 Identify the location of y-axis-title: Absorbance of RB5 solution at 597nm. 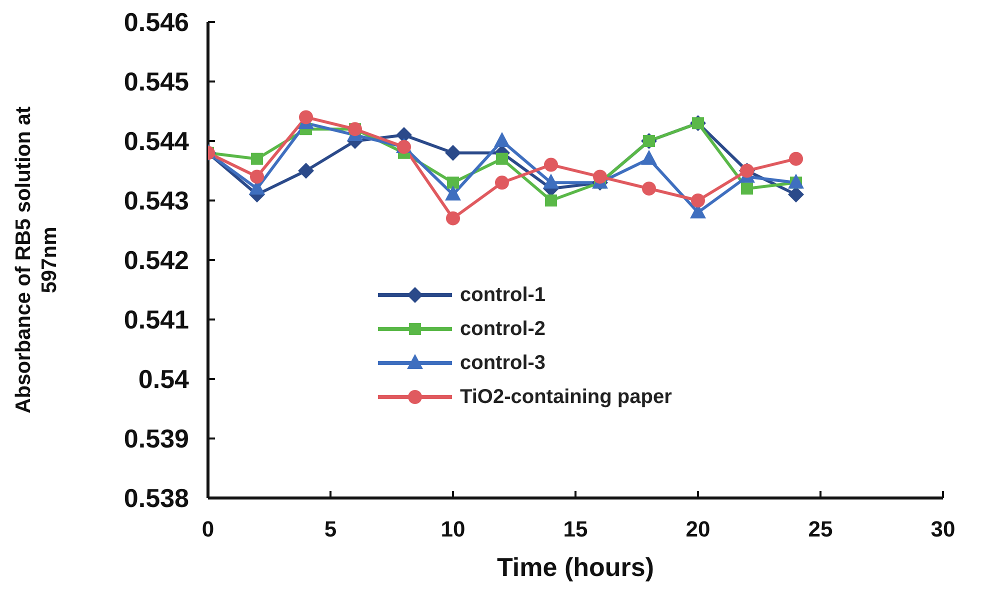
(36, 260).